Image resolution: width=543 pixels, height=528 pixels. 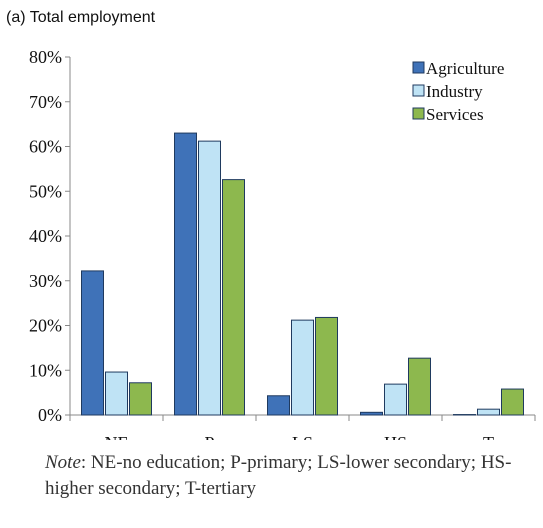 I want to click on bar-services-ne, so click(x=140, y=399).